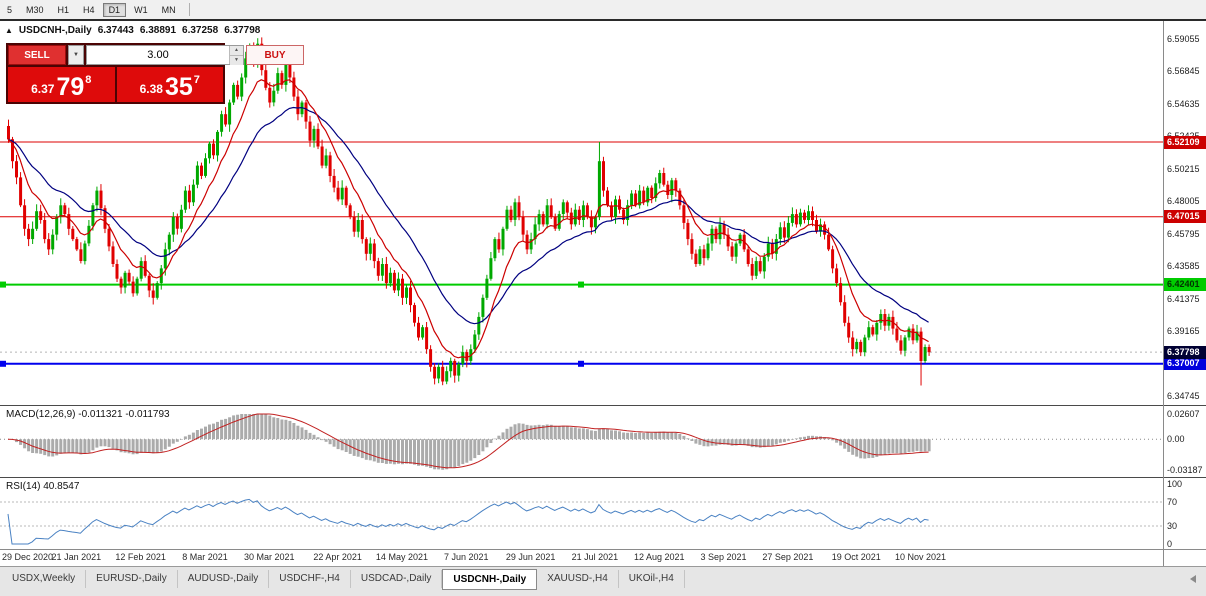 The width and height of the screenshot is (1206, 596). I want to click on lot-dropdown-icon: ▼, so click(76, 55).